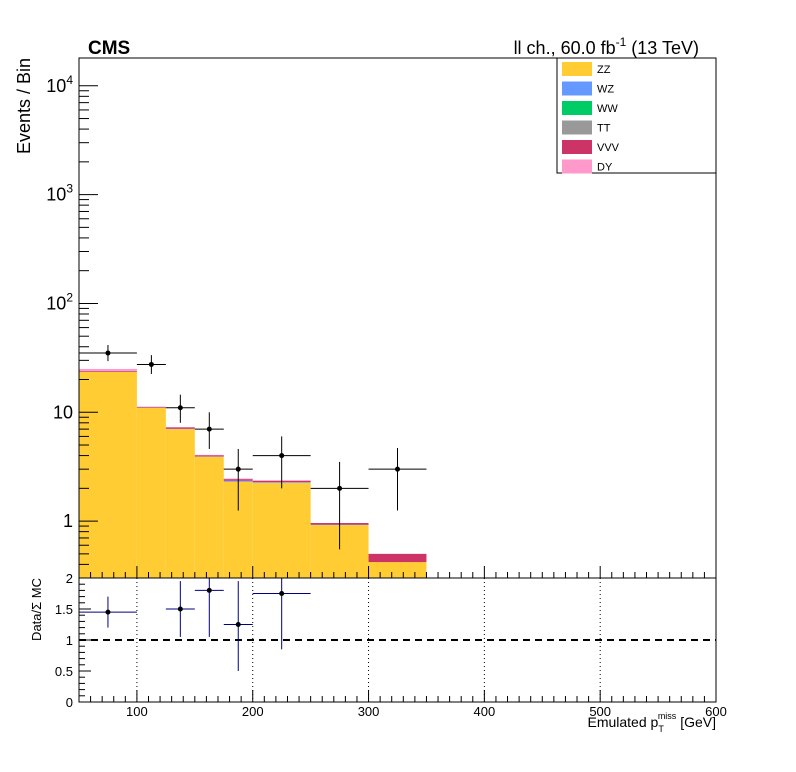  I want to click on legend-label-dy: DY, so click(605, 168).